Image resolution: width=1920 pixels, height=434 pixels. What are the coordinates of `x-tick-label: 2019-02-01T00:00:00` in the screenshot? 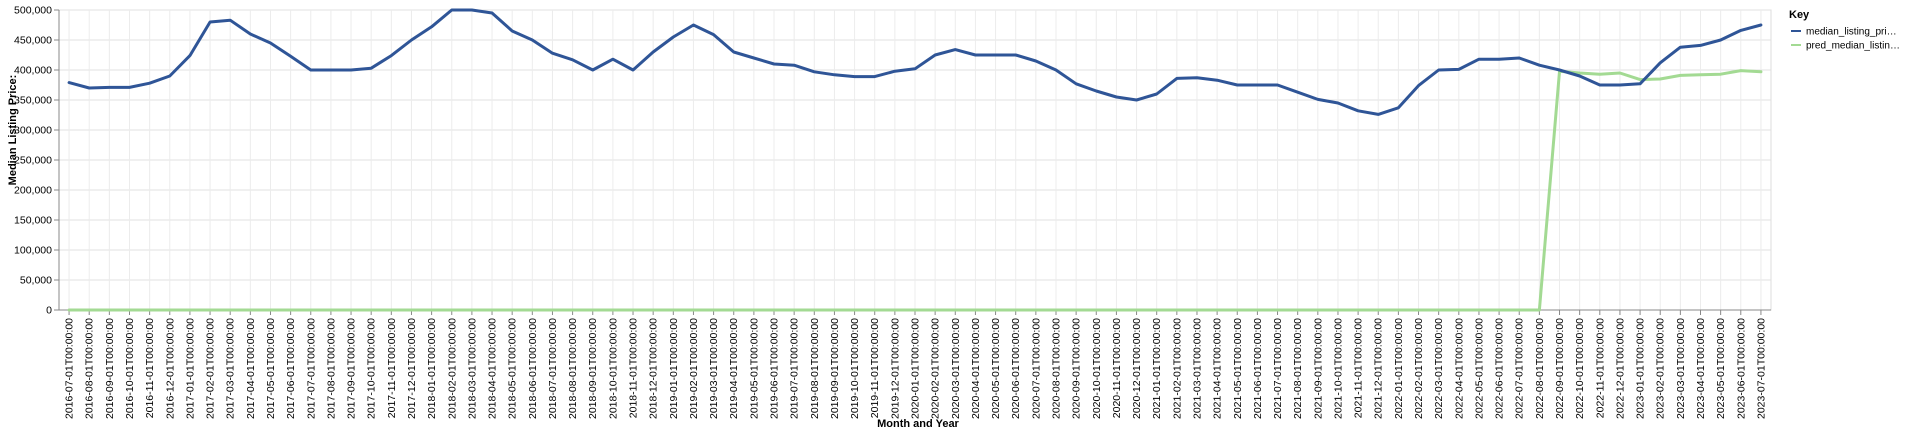 It's located at (694, 368).